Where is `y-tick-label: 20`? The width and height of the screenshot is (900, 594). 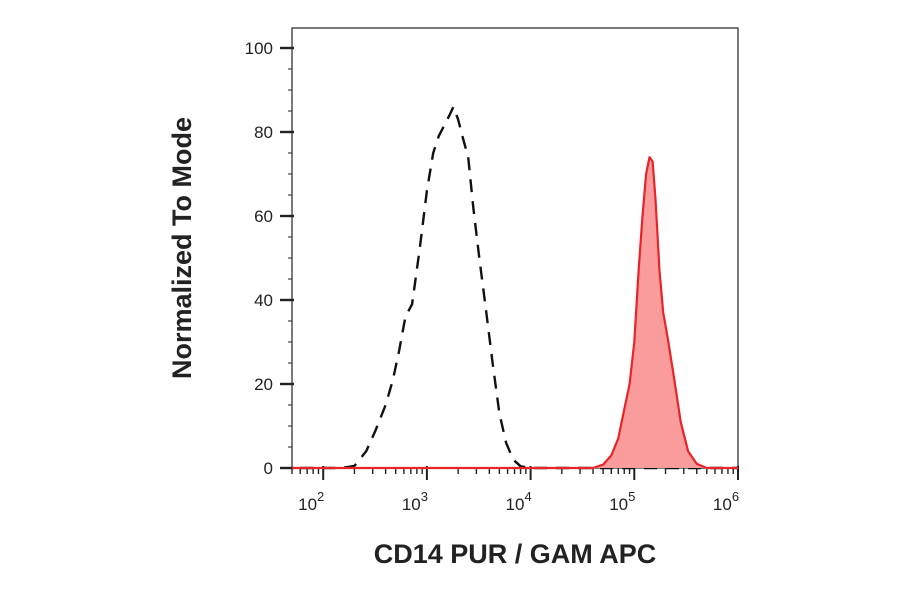 y-tick-label: 20 is located at coordinates (263, 384).